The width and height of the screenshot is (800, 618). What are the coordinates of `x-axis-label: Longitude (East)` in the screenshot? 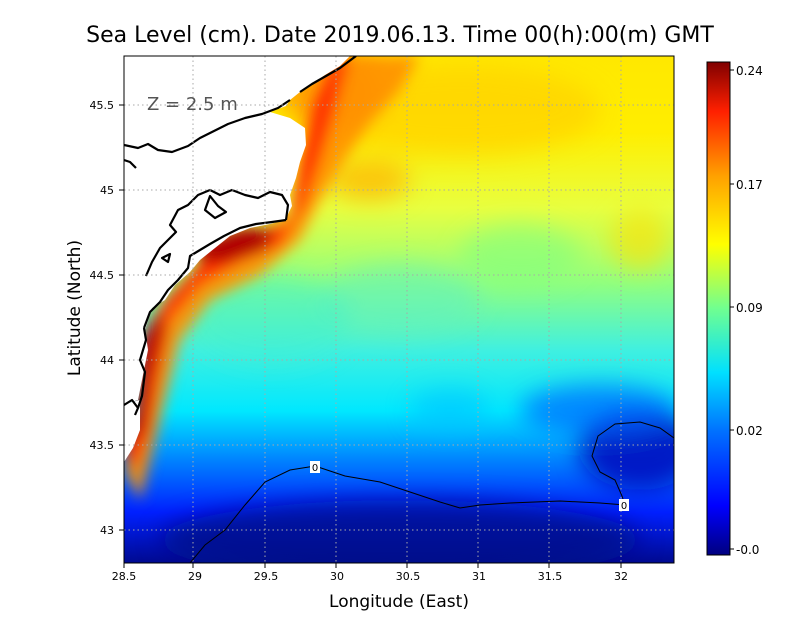 It's located at (399, 602).